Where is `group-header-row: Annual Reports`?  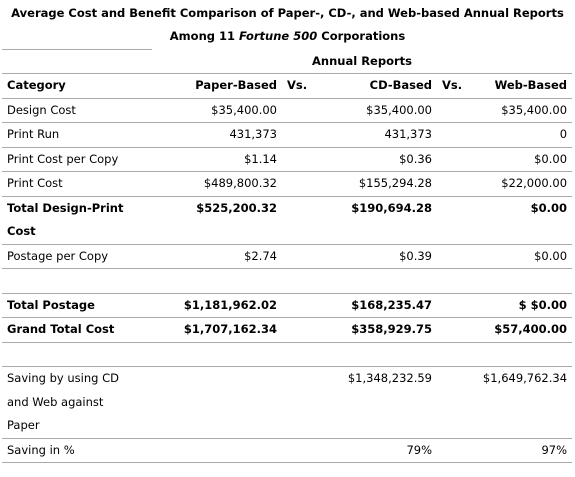
group-header-row: Annual Reports is located at coordinates (287, 61).